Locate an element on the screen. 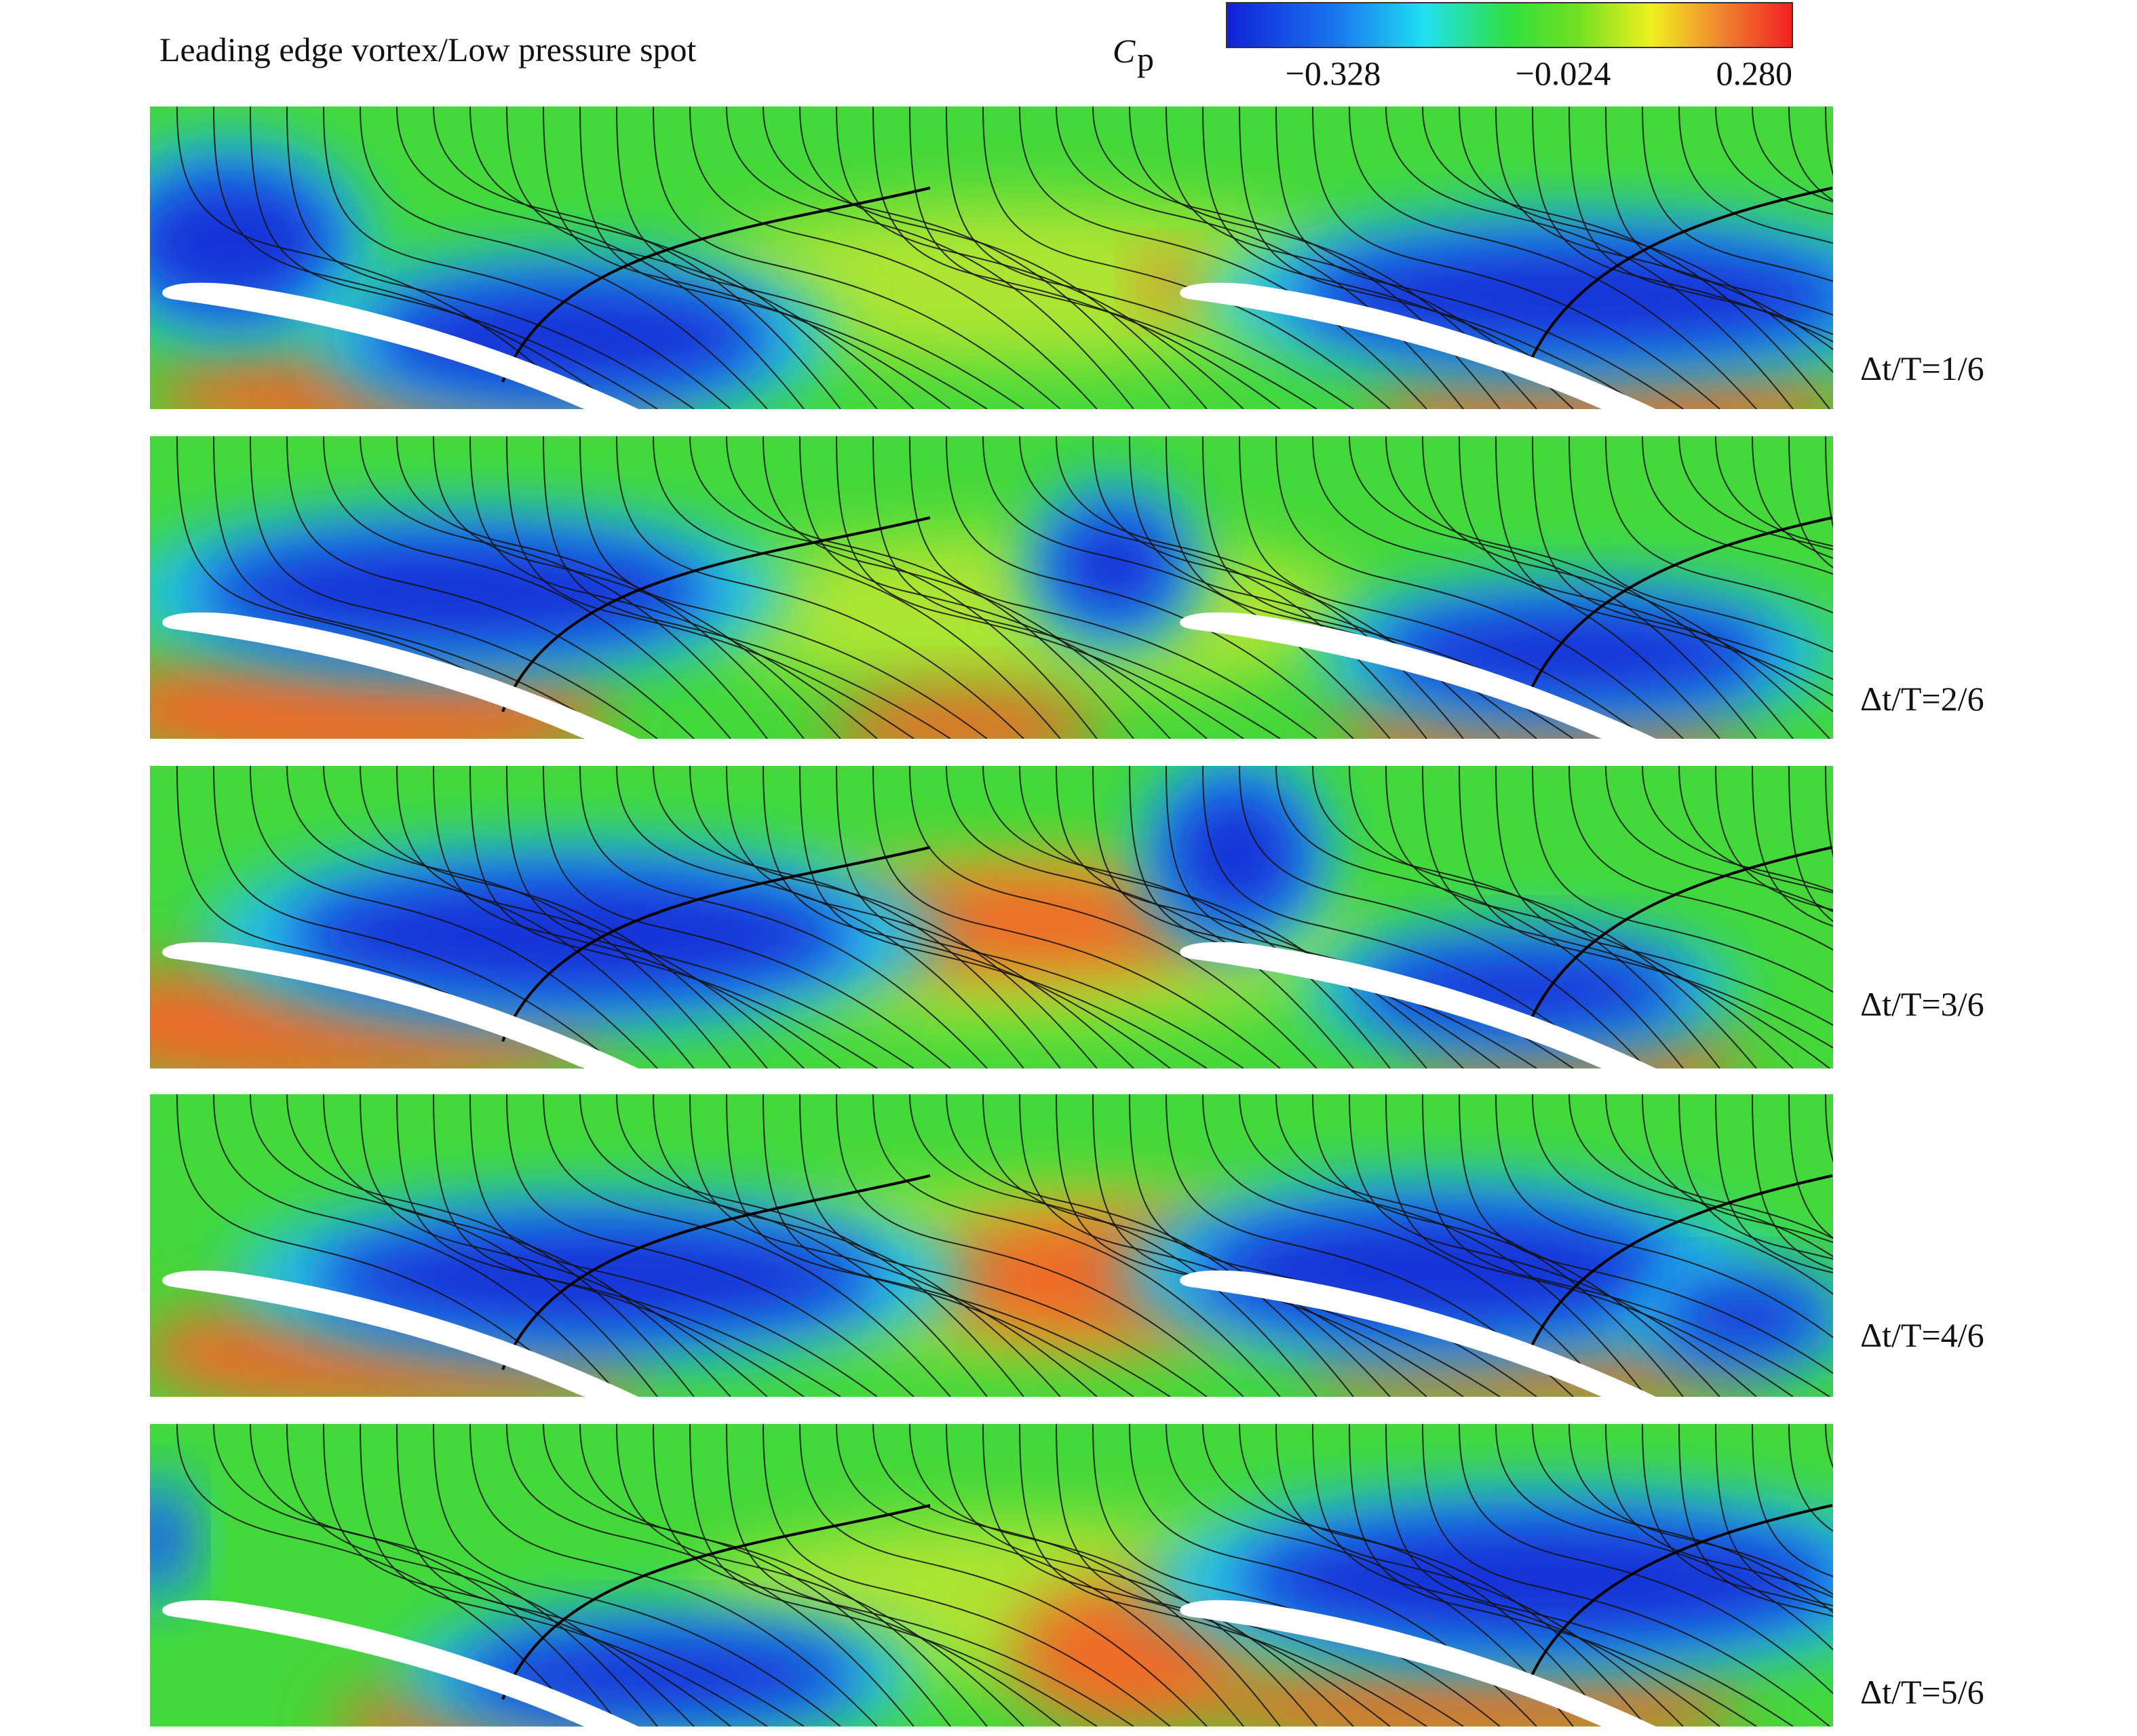 This screenshot has width=2137, height=1736. colorbar-tick-label: 0.280 is located at coordinates (1755, 73).